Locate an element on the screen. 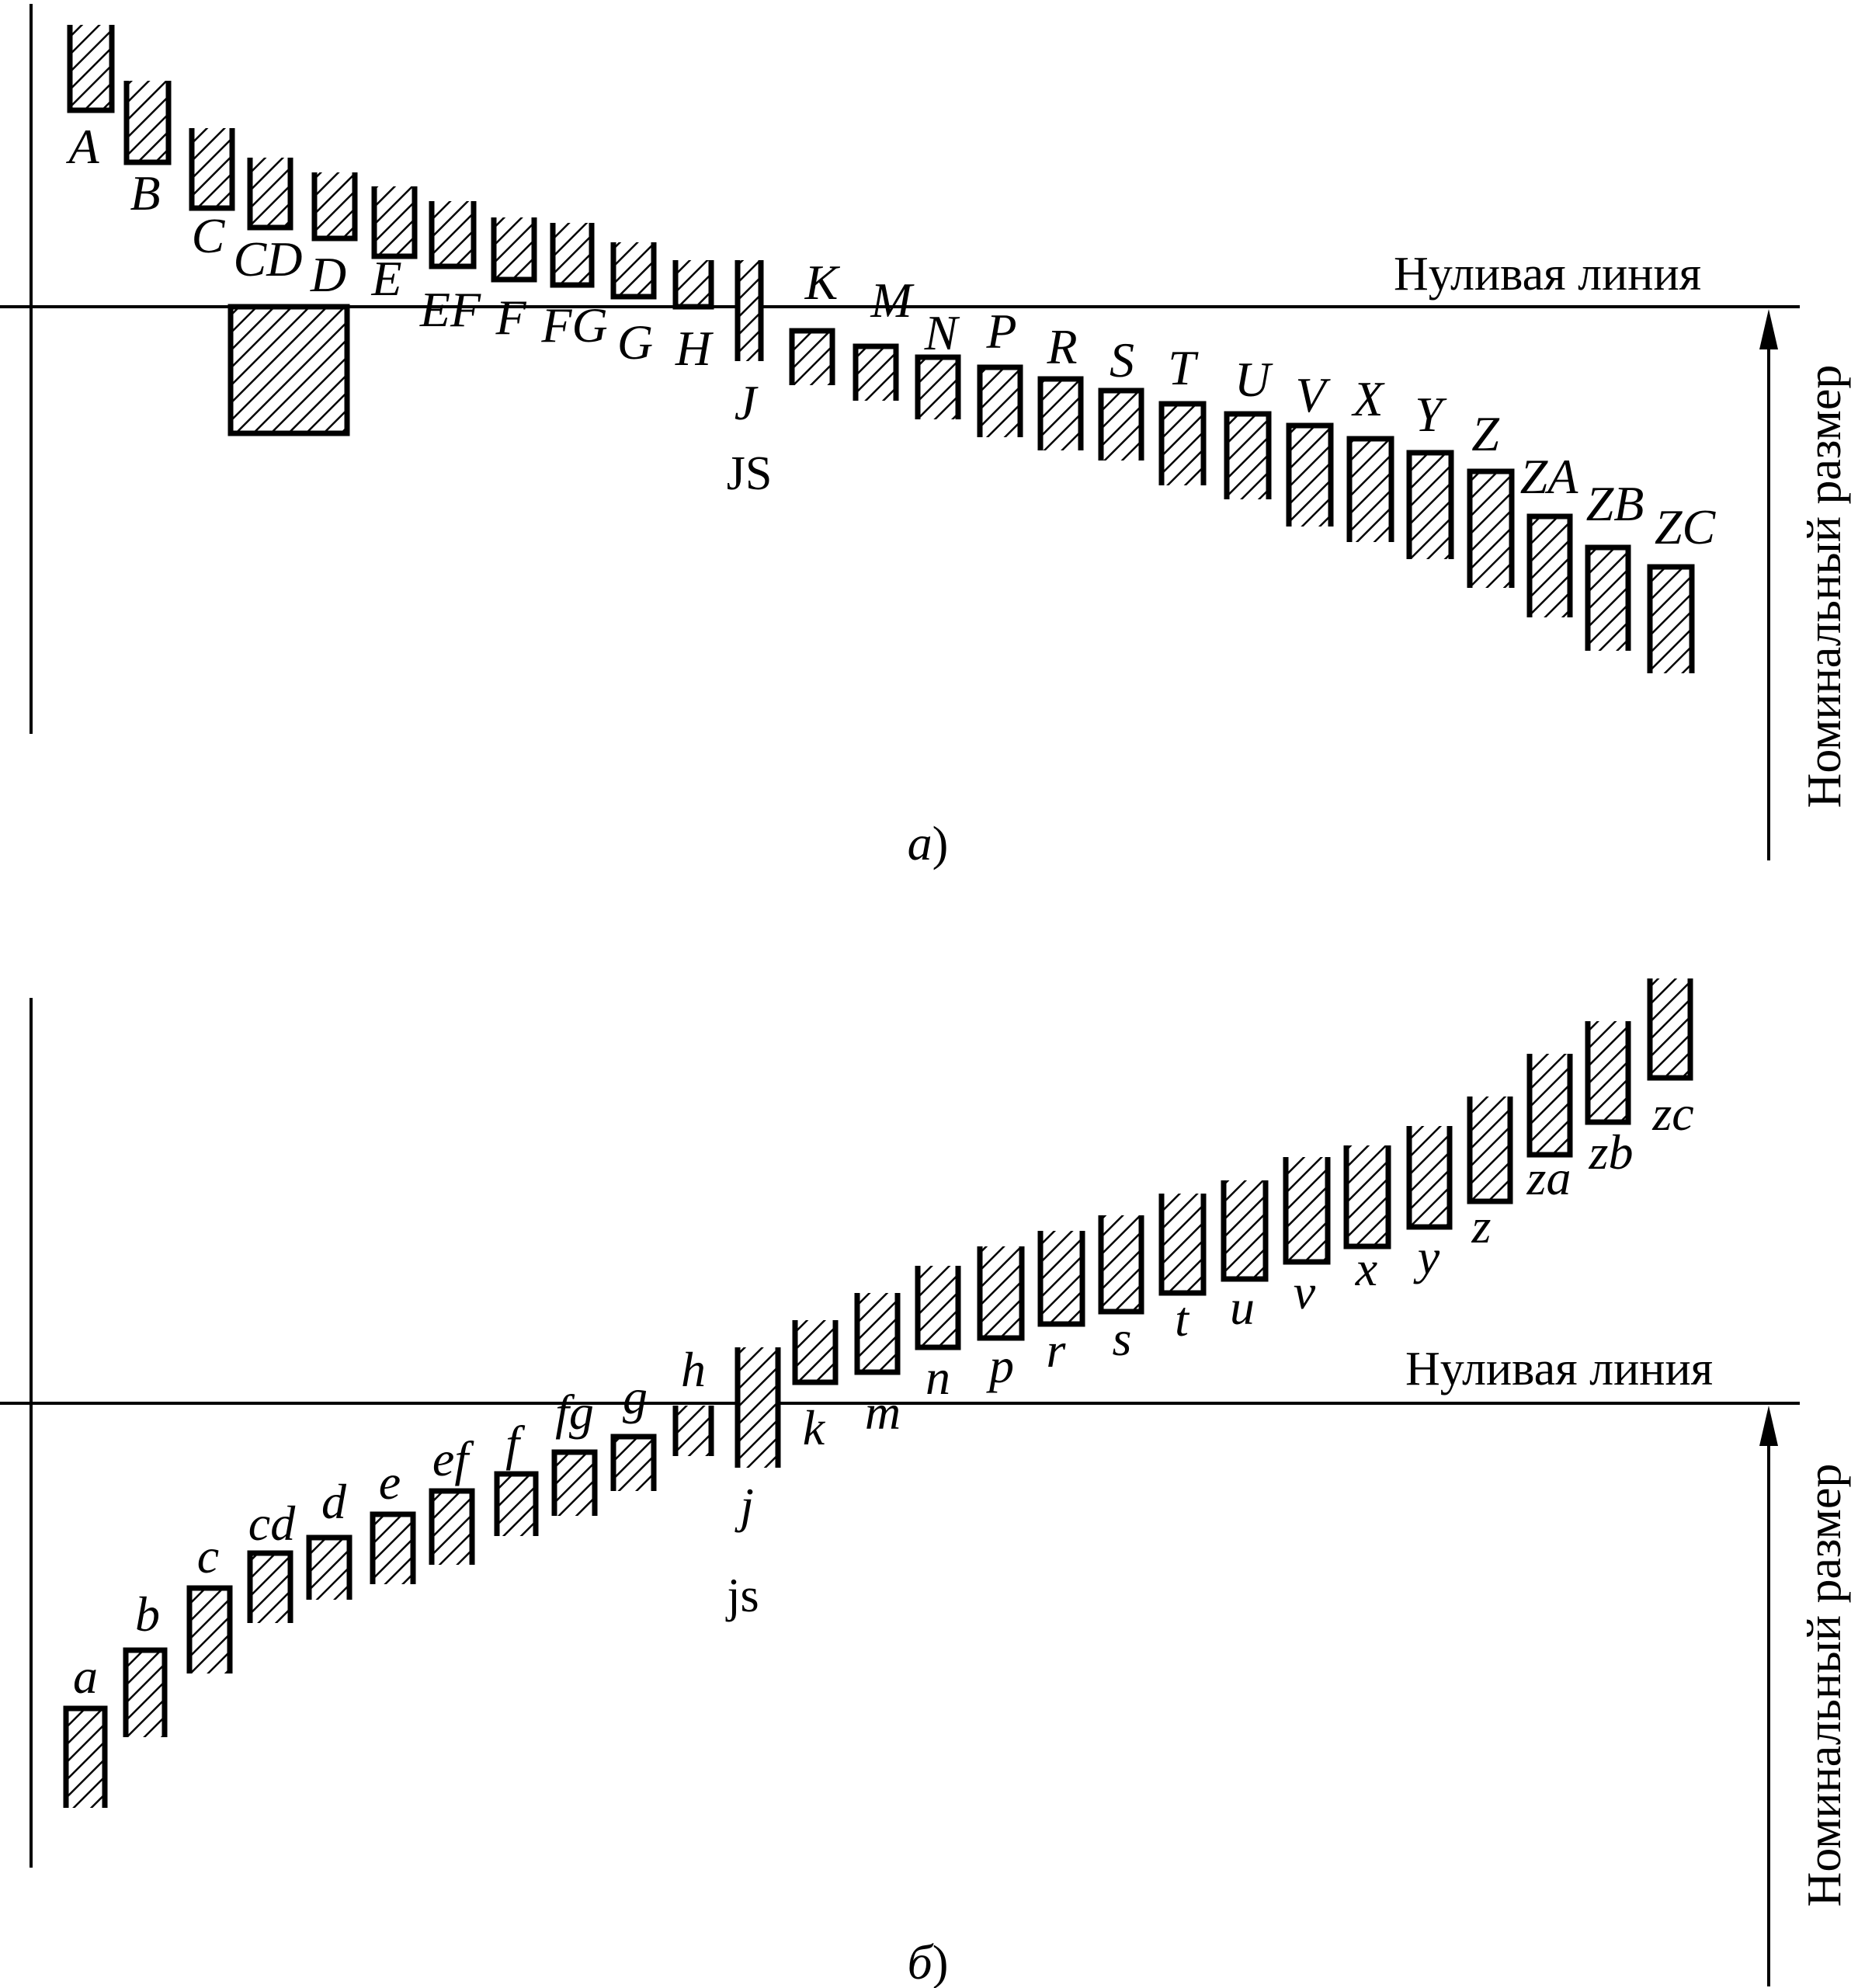 This screenshot has width=1858, height=1988. panel-a-arrow-head-icon is located at coordinates (1769, 329).